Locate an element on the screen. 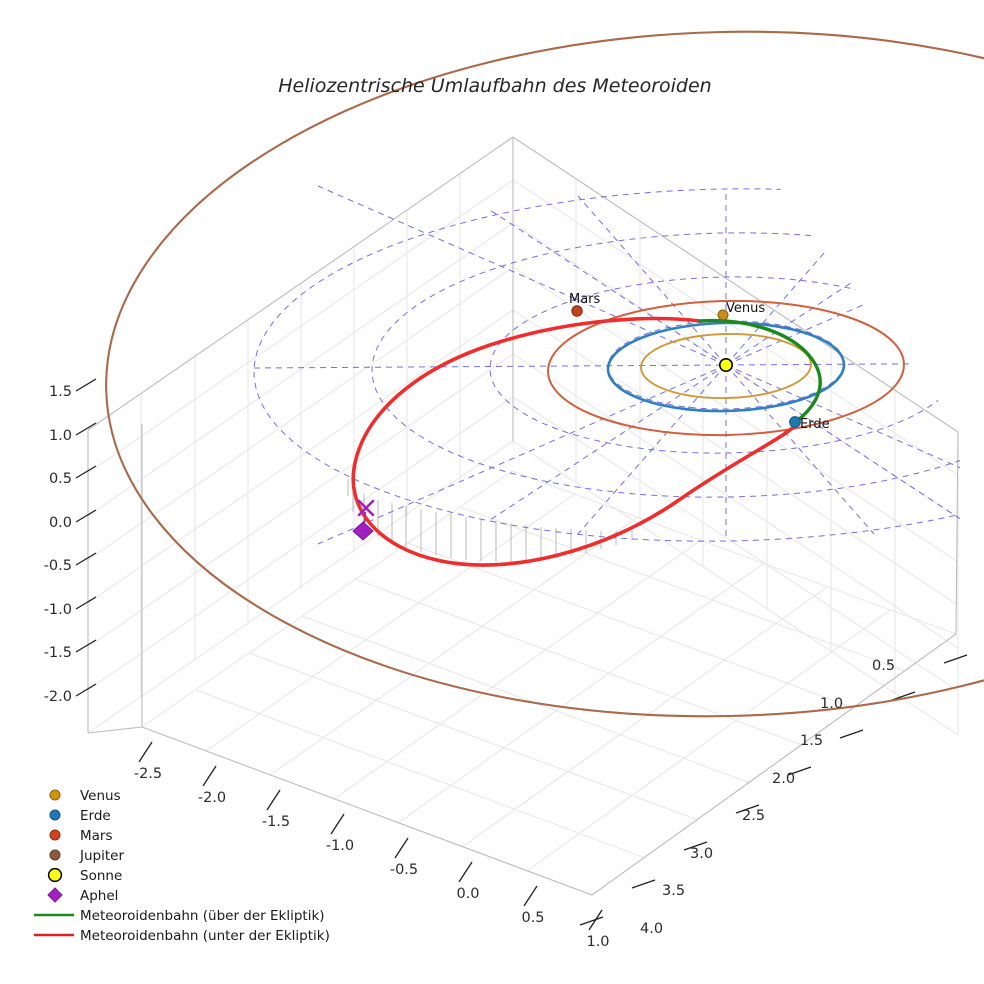  orbit-projection-stems is located at coordinates (490, 520).